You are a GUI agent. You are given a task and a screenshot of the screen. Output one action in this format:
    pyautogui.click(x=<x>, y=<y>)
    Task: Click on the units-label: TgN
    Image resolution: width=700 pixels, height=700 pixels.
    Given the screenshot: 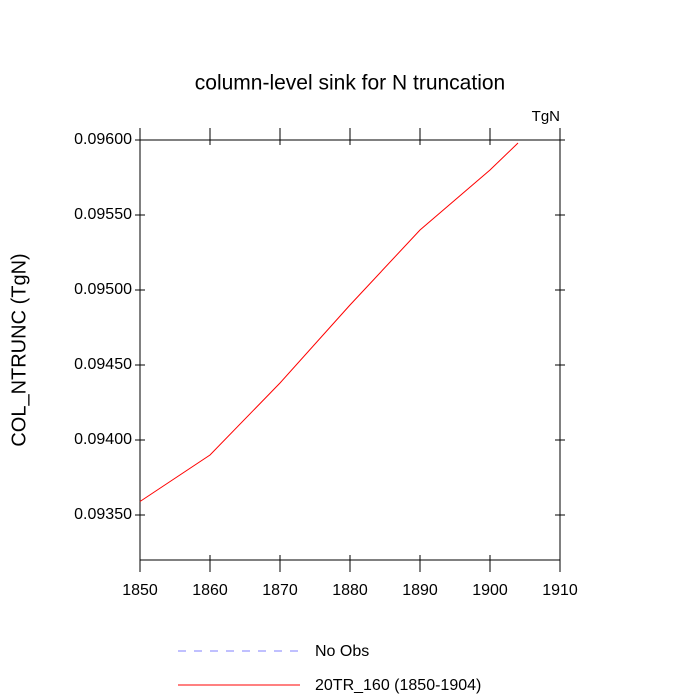 What is the action you would take?
    pyautogui.click(x=546, y=116)
    